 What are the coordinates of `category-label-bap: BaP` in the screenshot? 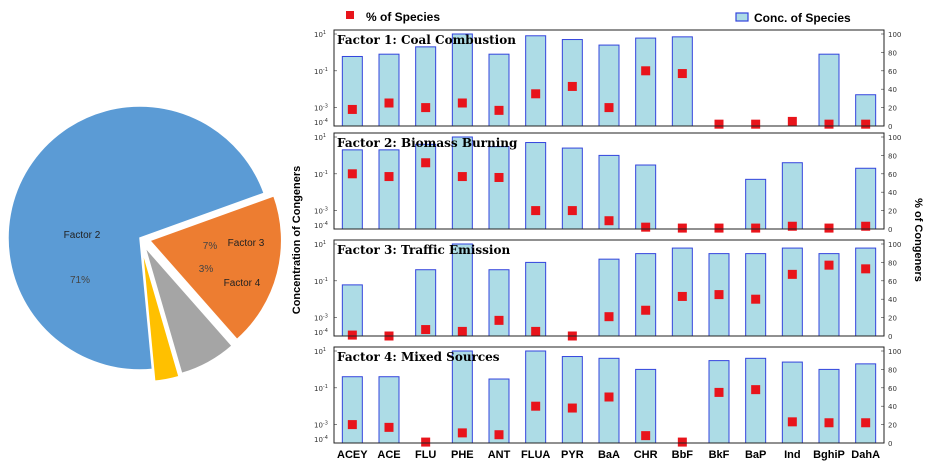 It's located at (755, 455).